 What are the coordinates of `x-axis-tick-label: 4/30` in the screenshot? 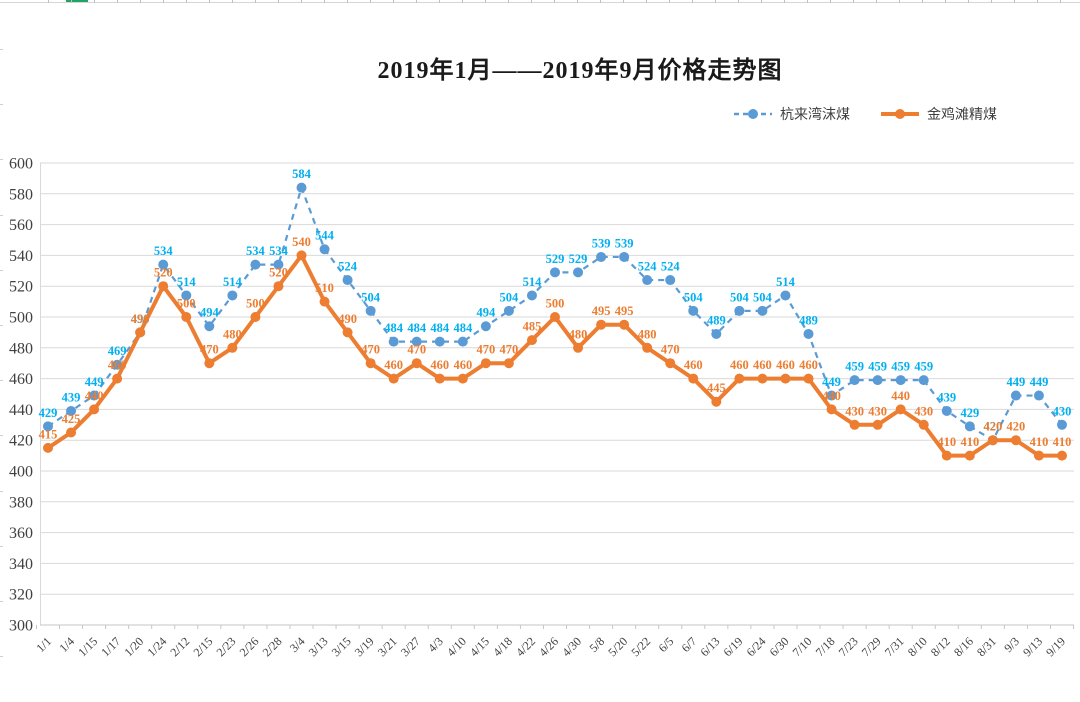 It's located at (571, 646).